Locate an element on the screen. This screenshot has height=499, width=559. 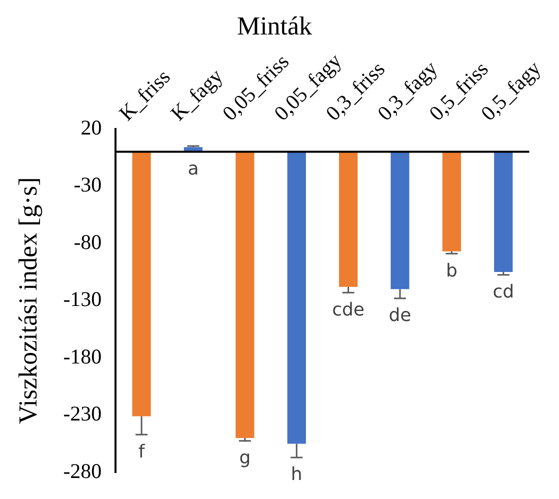
y-tick-label: -230 is located at coordinates (82, 414).